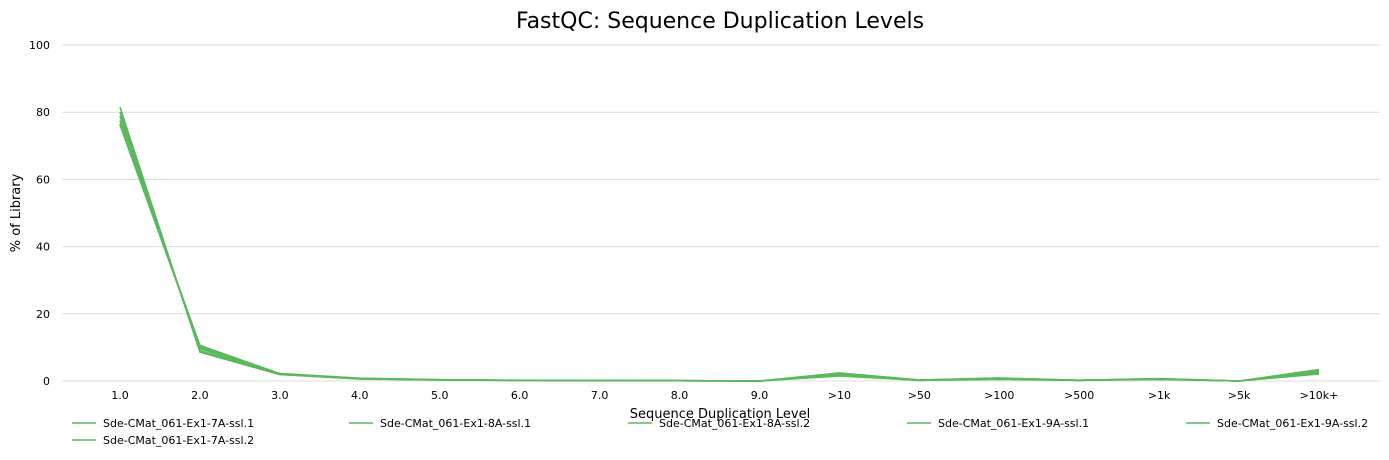  I want to click on x-tick-label: >10k+, so click(1319, 395).